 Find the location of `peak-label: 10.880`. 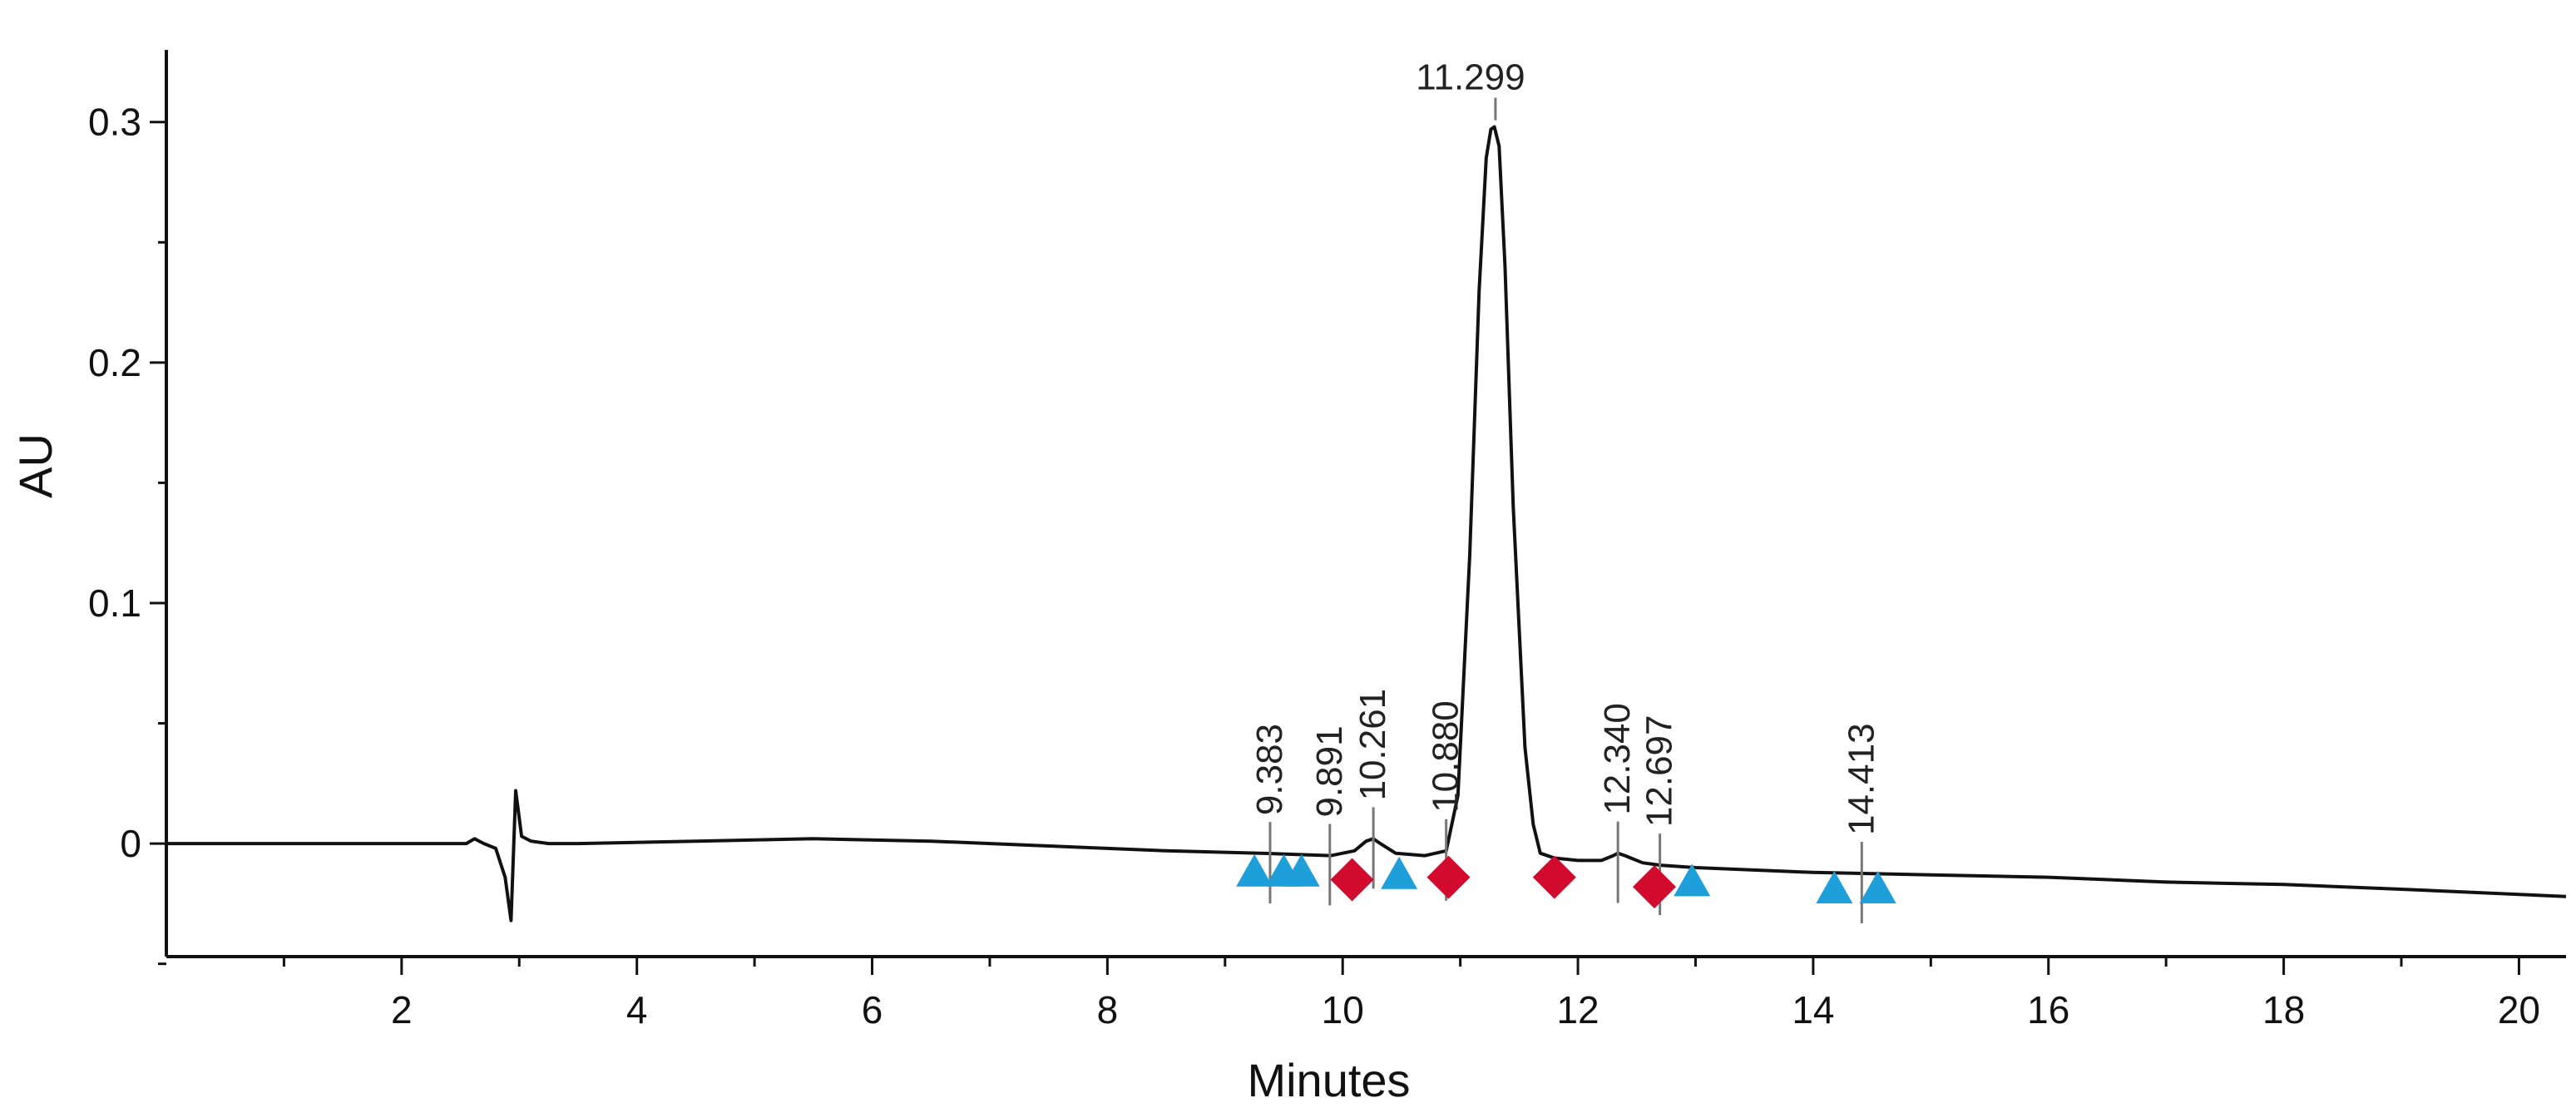

peak-label: 10.880 is located at coordinates (1446, 756).